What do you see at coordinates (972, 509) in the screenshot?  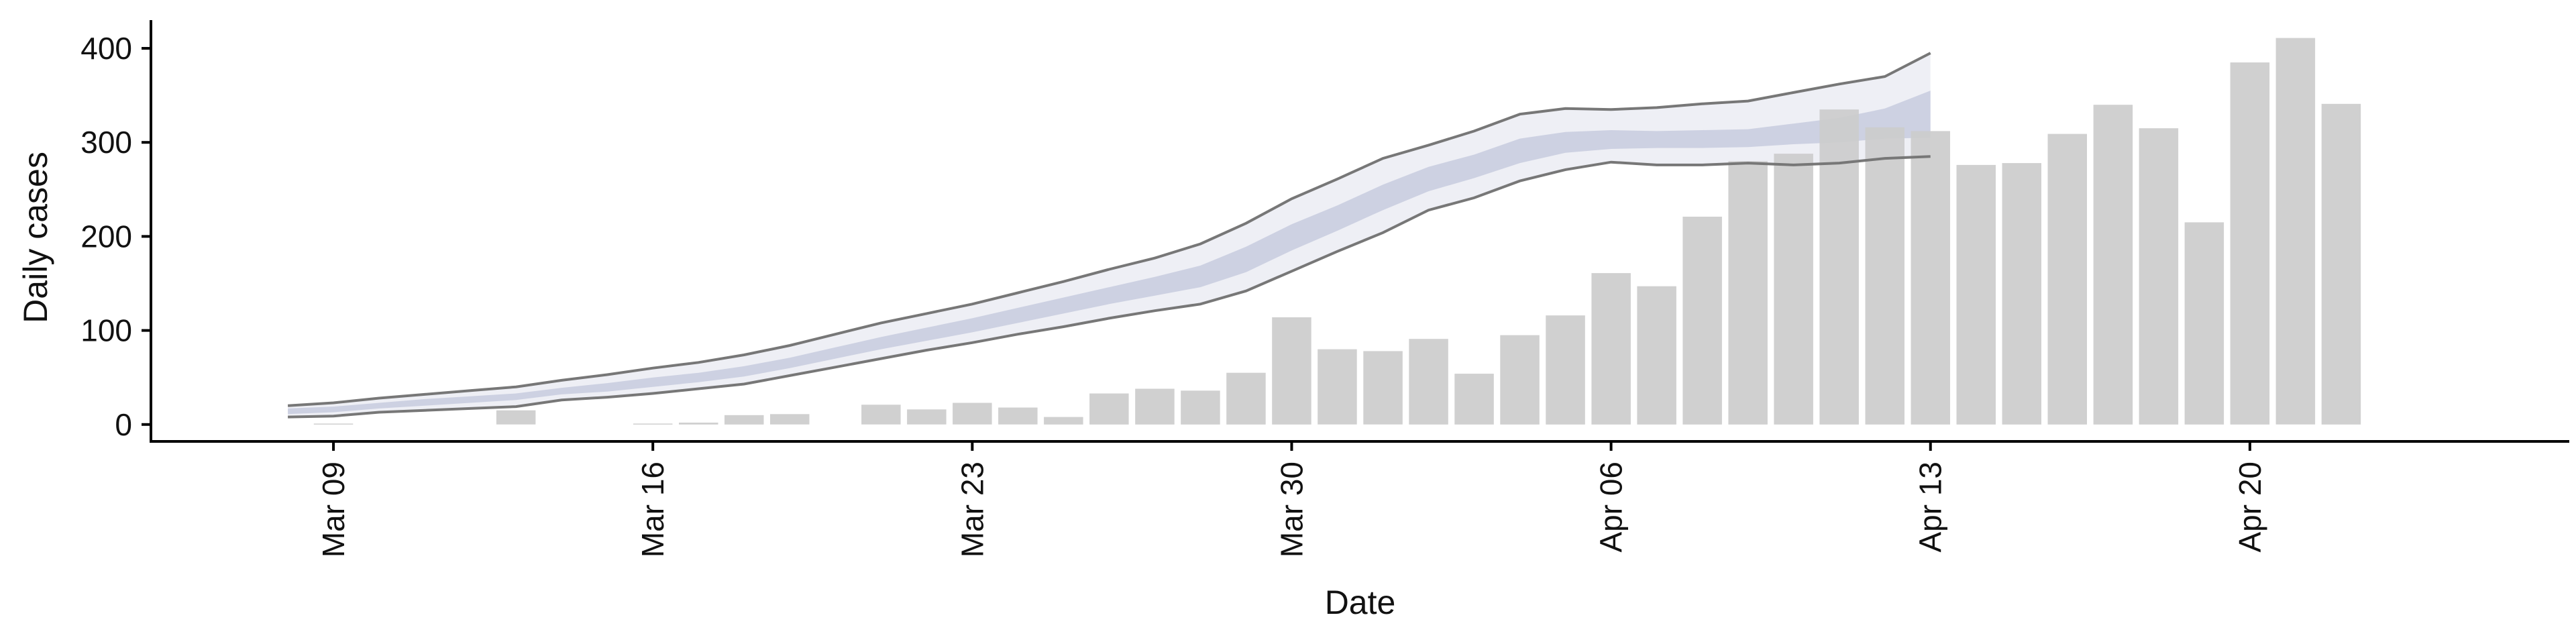 I see `x-tick-label-2020-03-23: Mar 23` at bounding box center [972, 509].